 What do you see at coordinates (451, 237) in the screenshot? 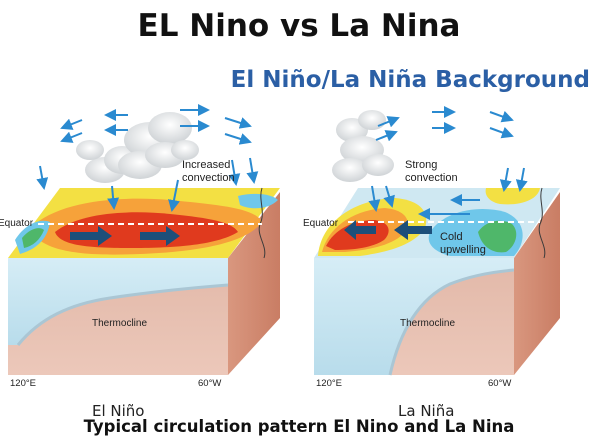
I see `upwelling-label-line1: Cold` at bounding box center [451, 237].